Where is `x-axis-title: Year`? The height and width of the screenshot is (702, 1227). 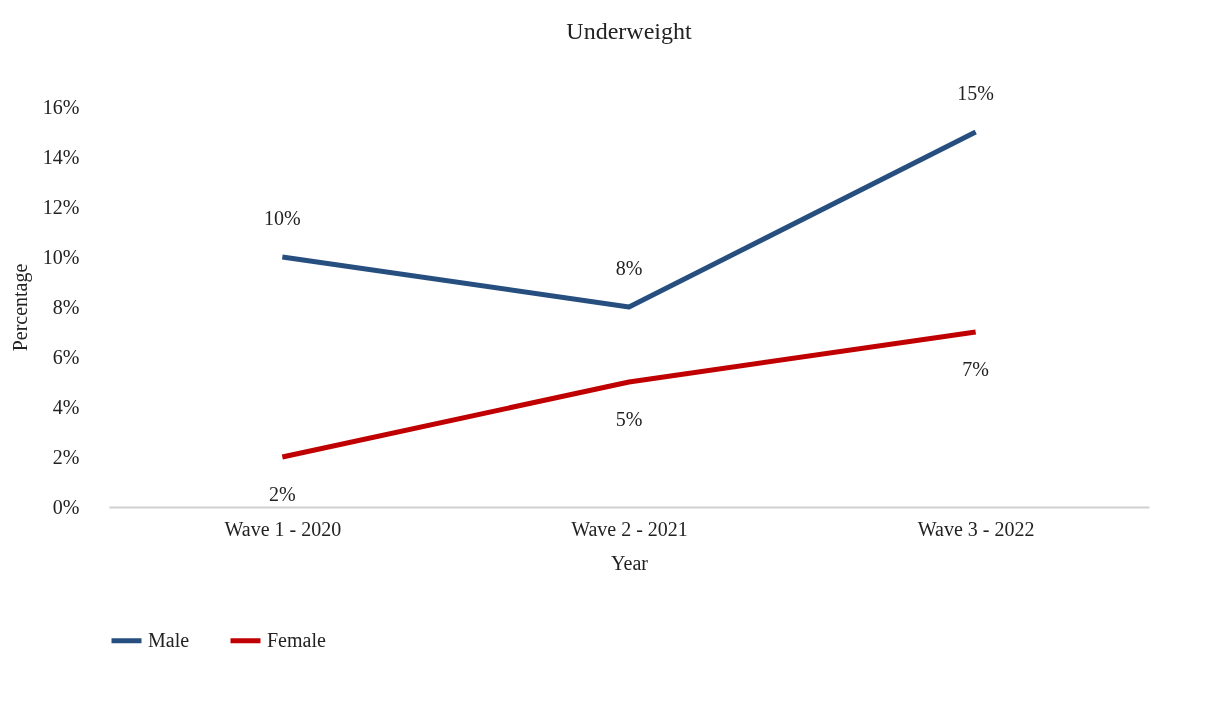
x-axis-title: Year is located at coordinates (630, 562).